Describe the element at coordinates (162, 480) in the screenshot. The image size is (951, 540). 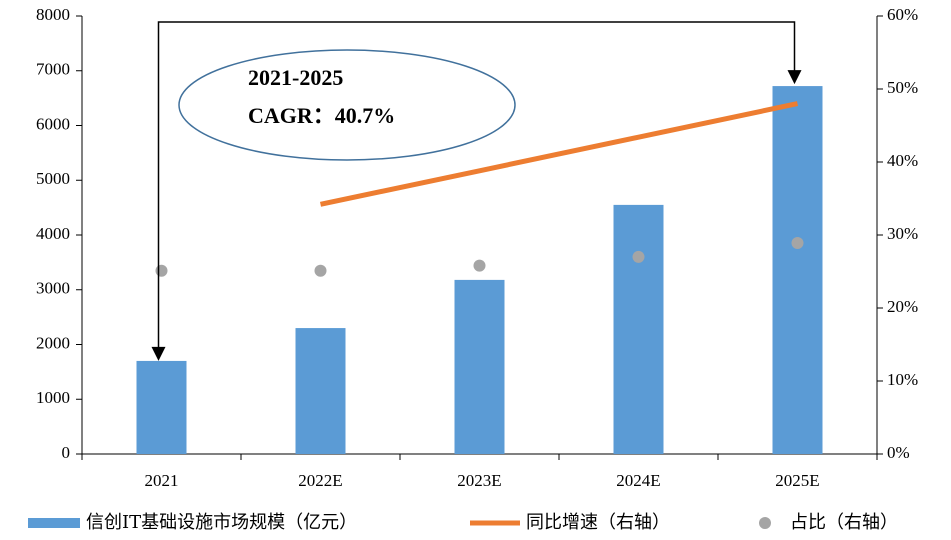
I see `x-tick-label: 2021` at that location.